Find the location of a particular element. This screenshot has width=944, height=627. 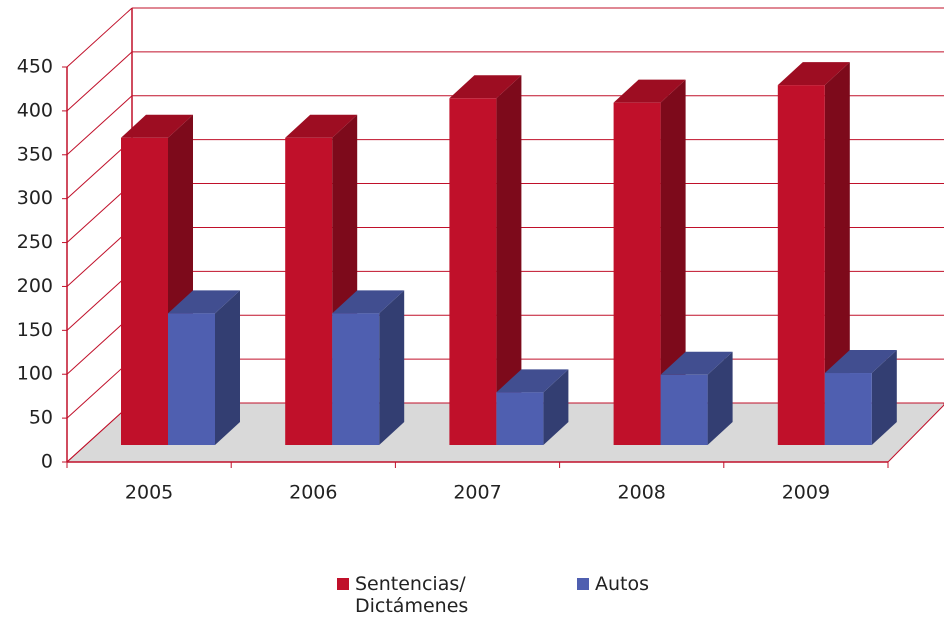

x-tick-label: 2008 is located at coordinates (642, 493).